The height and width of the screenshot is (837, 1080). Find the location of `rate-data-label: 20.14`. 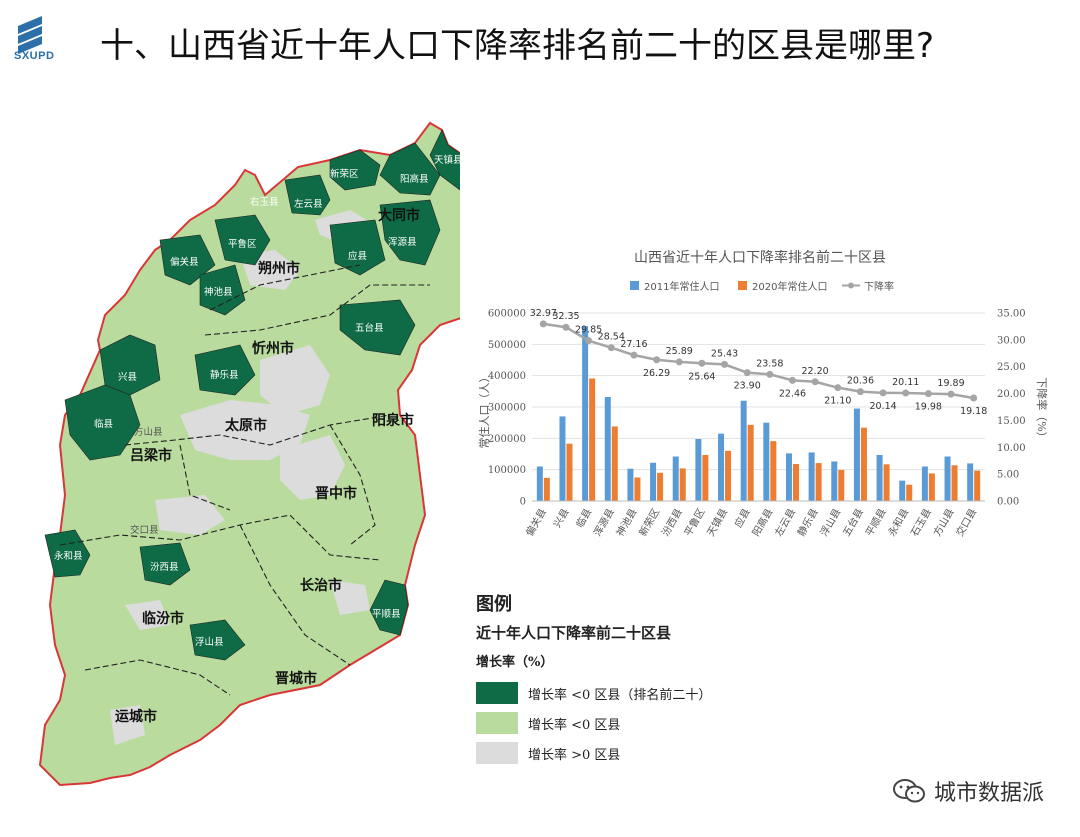

rate-data-label: 20.14 is located at coordinates (882, 406).